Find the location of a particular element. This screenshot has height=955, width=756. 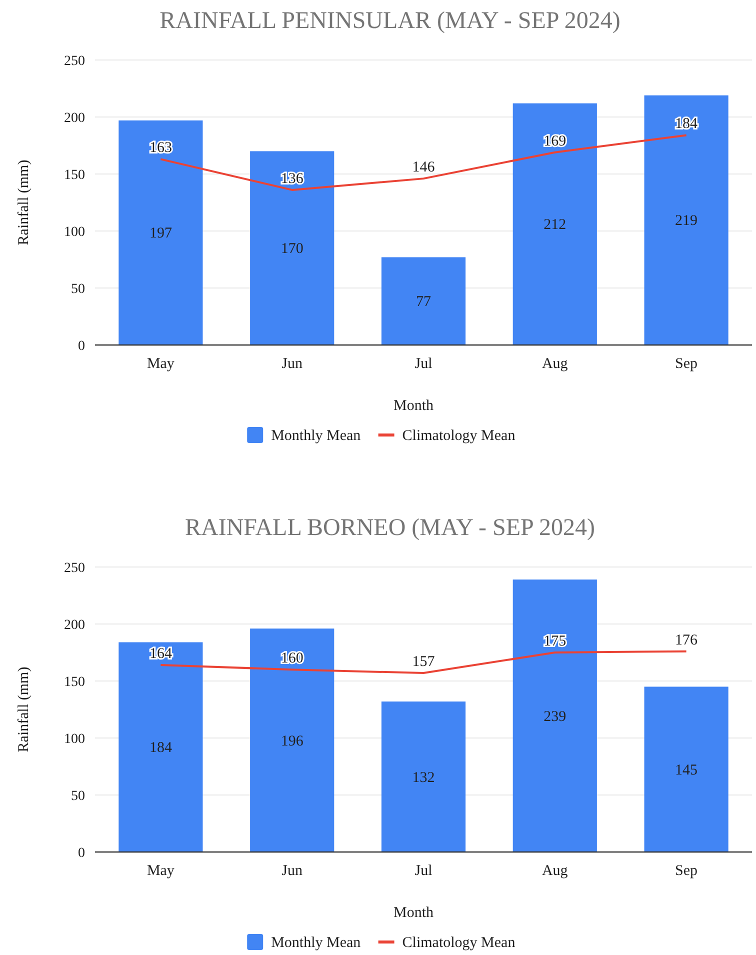

data-label: 132 is located at coordinates (423, 778).